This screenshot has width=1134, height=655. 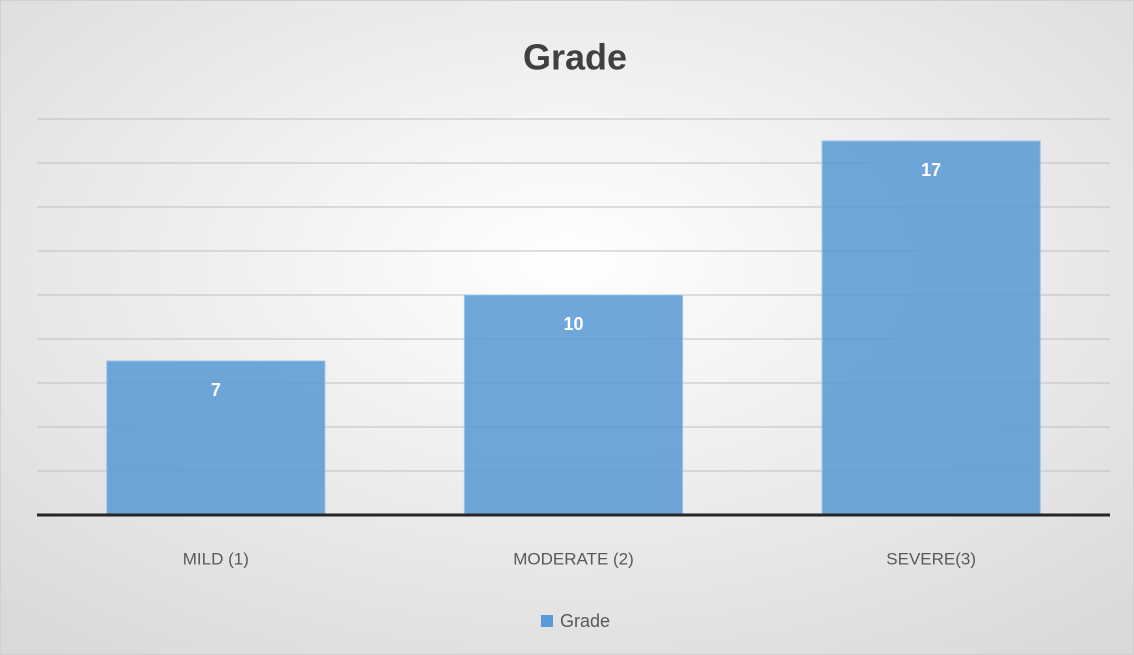 I want to click on data-label: 17, so click(x=931, y=170).